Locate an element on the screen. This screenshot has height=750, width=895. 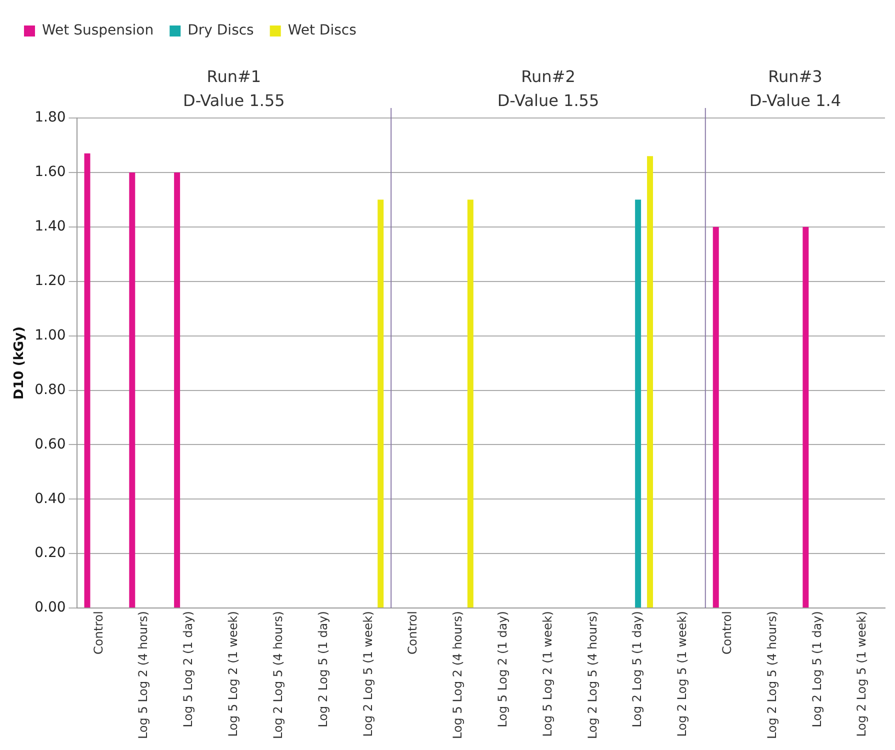
y-tick-label: 1.00 is located at coordinates (50, 335).